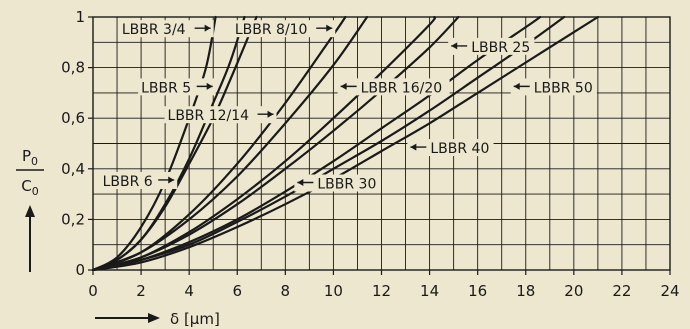 This screenshot has height=329, width=690. I want to click on series-label-lbbr-12-14: LBBR 12/14, so click(220, 115).